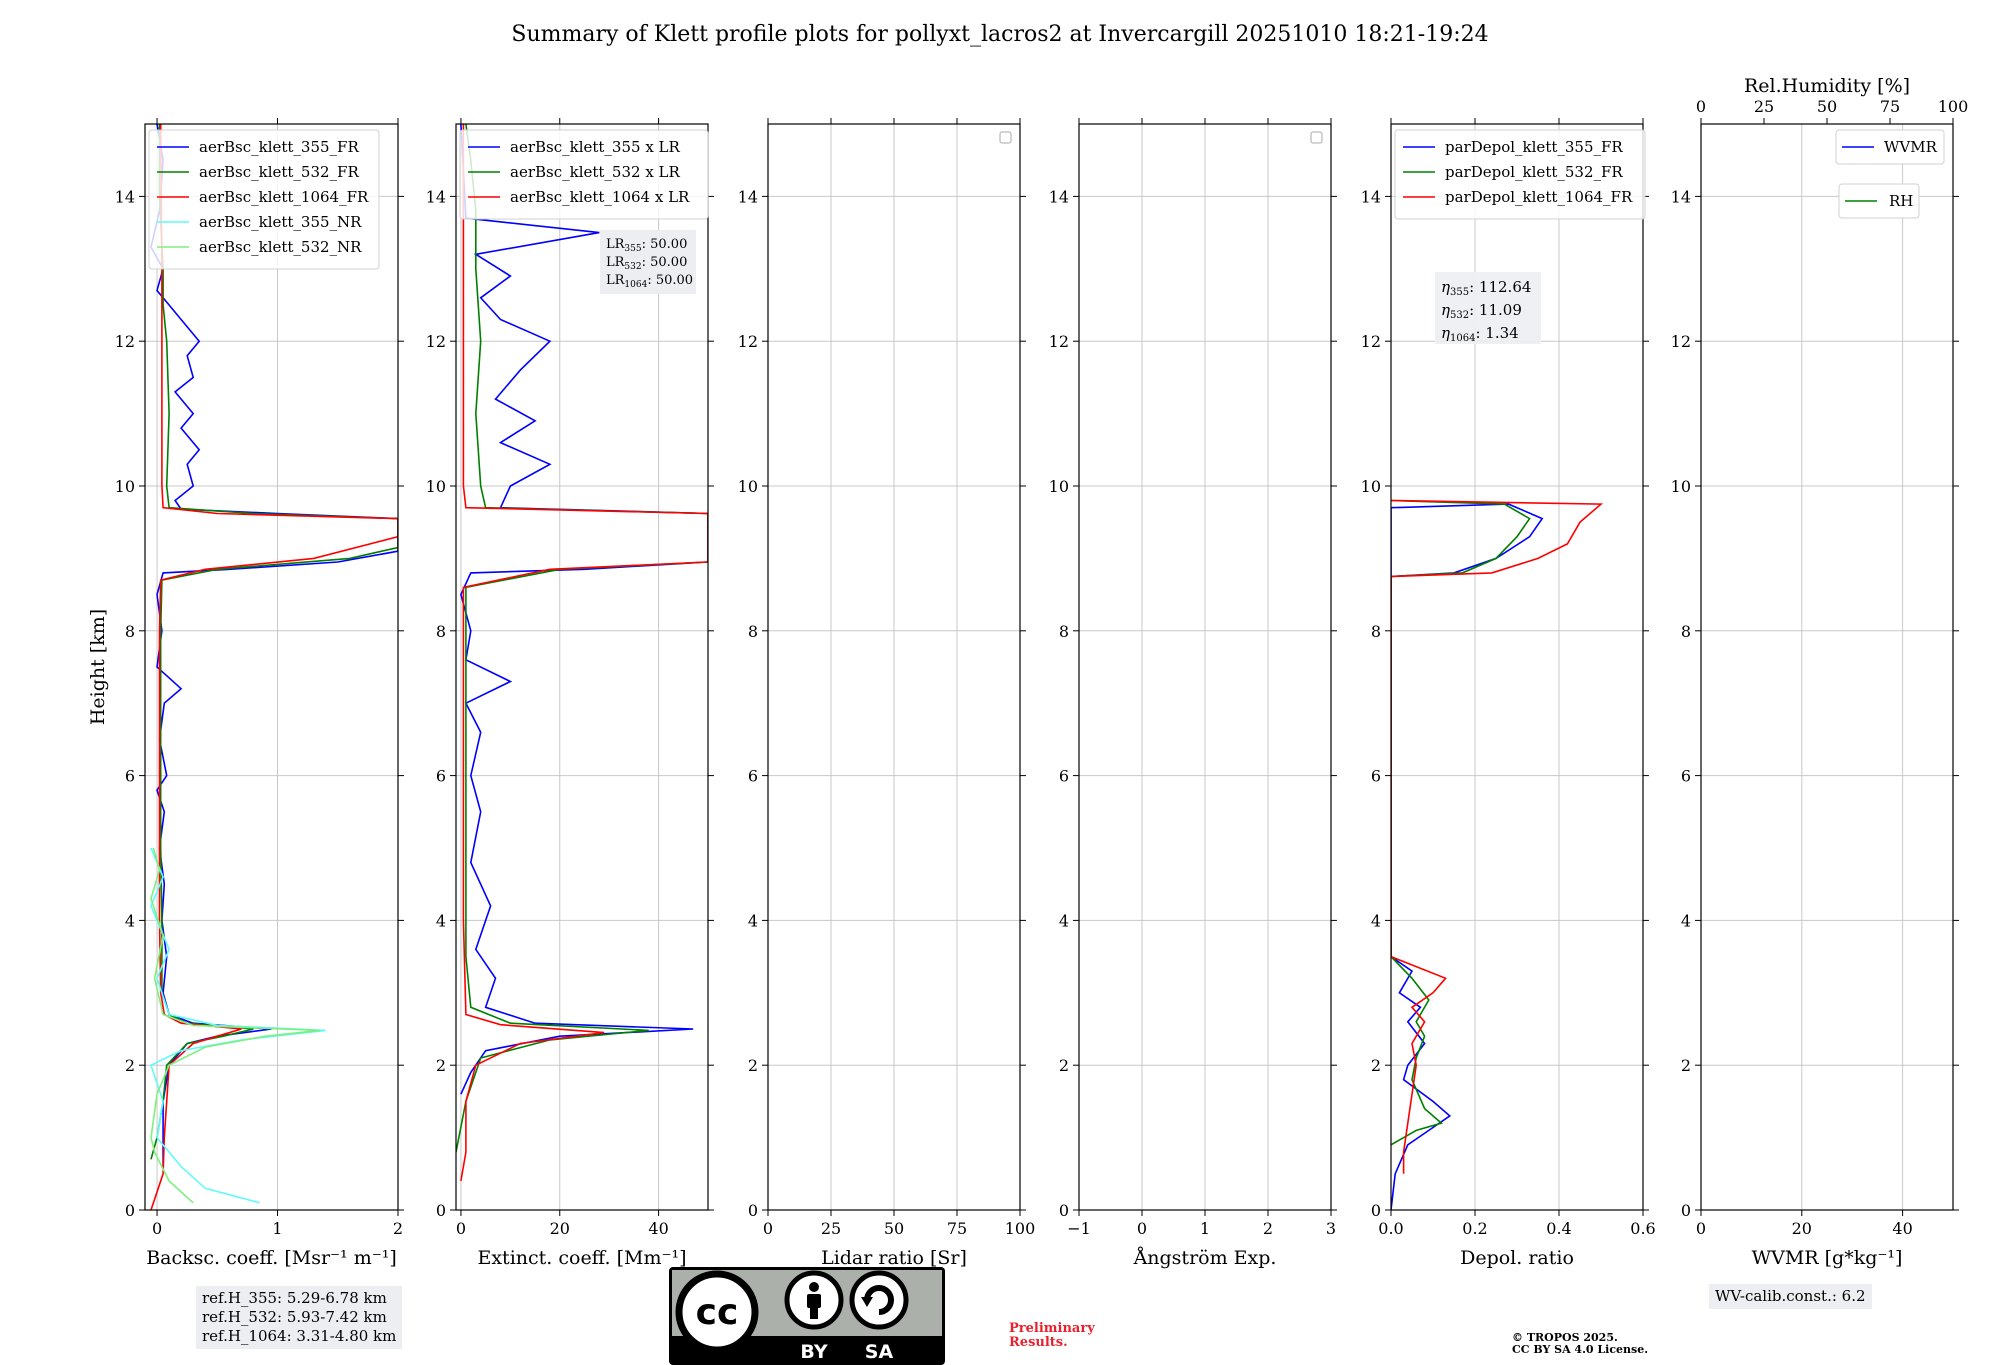  Describe the element at coordinates (879, 1300) in the screenshot. I see `share-alike-icon` at that location.